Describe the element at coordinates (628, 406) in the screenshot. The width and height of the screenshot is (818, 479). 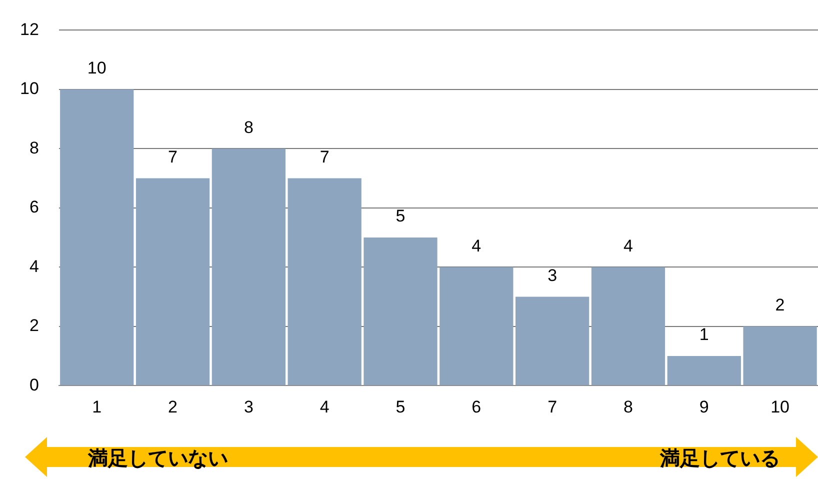
I see `x-tick-label: 8` at that location.